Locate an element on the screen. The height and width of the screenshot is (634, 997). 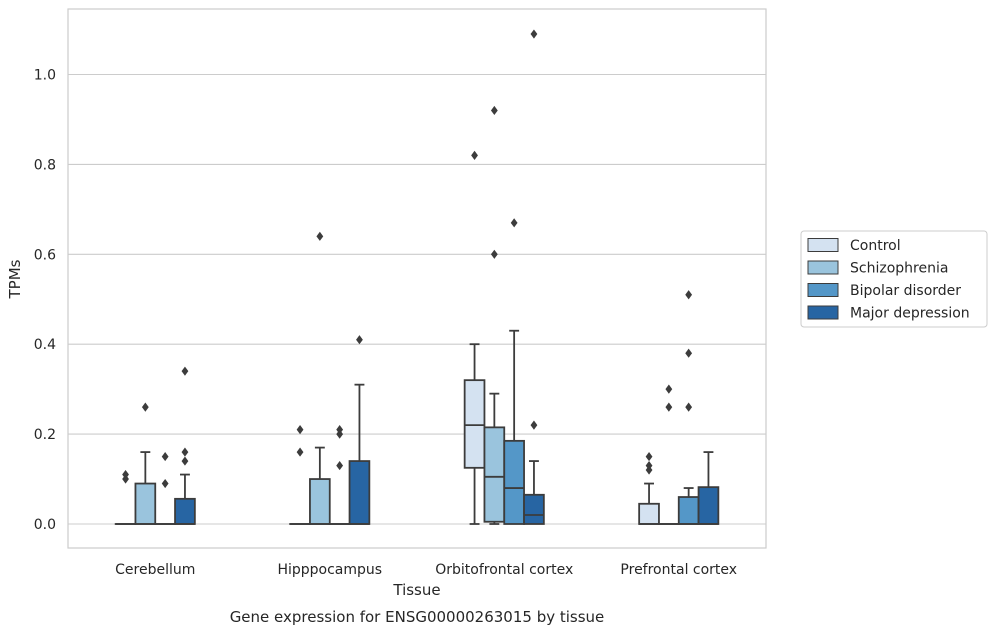
x-tick-label: Prefrontal cortex is located at coordinates (678, 570).